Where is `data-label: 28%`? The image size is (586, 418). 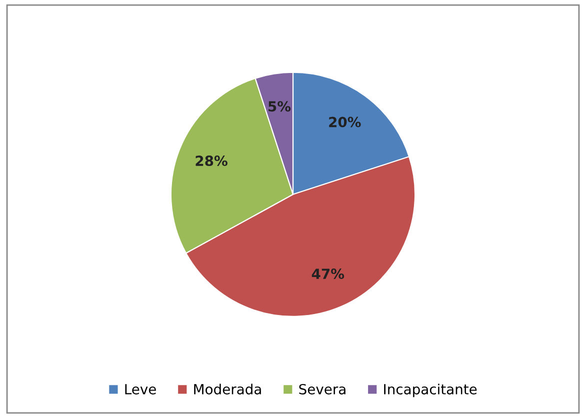 data-label: 28% is located at coordinates (212, 161).